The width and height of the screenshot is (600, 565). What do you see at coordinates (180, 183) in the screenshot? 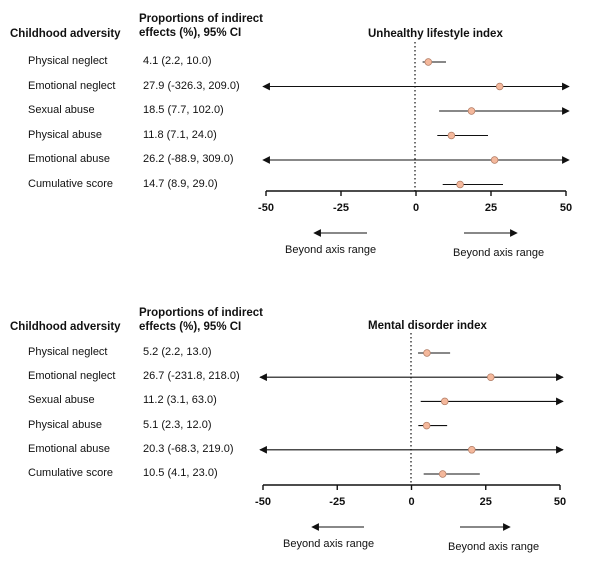
I see `ci-text: 14.7 (8.9, 29.0)` at bounding box center [180, 183].